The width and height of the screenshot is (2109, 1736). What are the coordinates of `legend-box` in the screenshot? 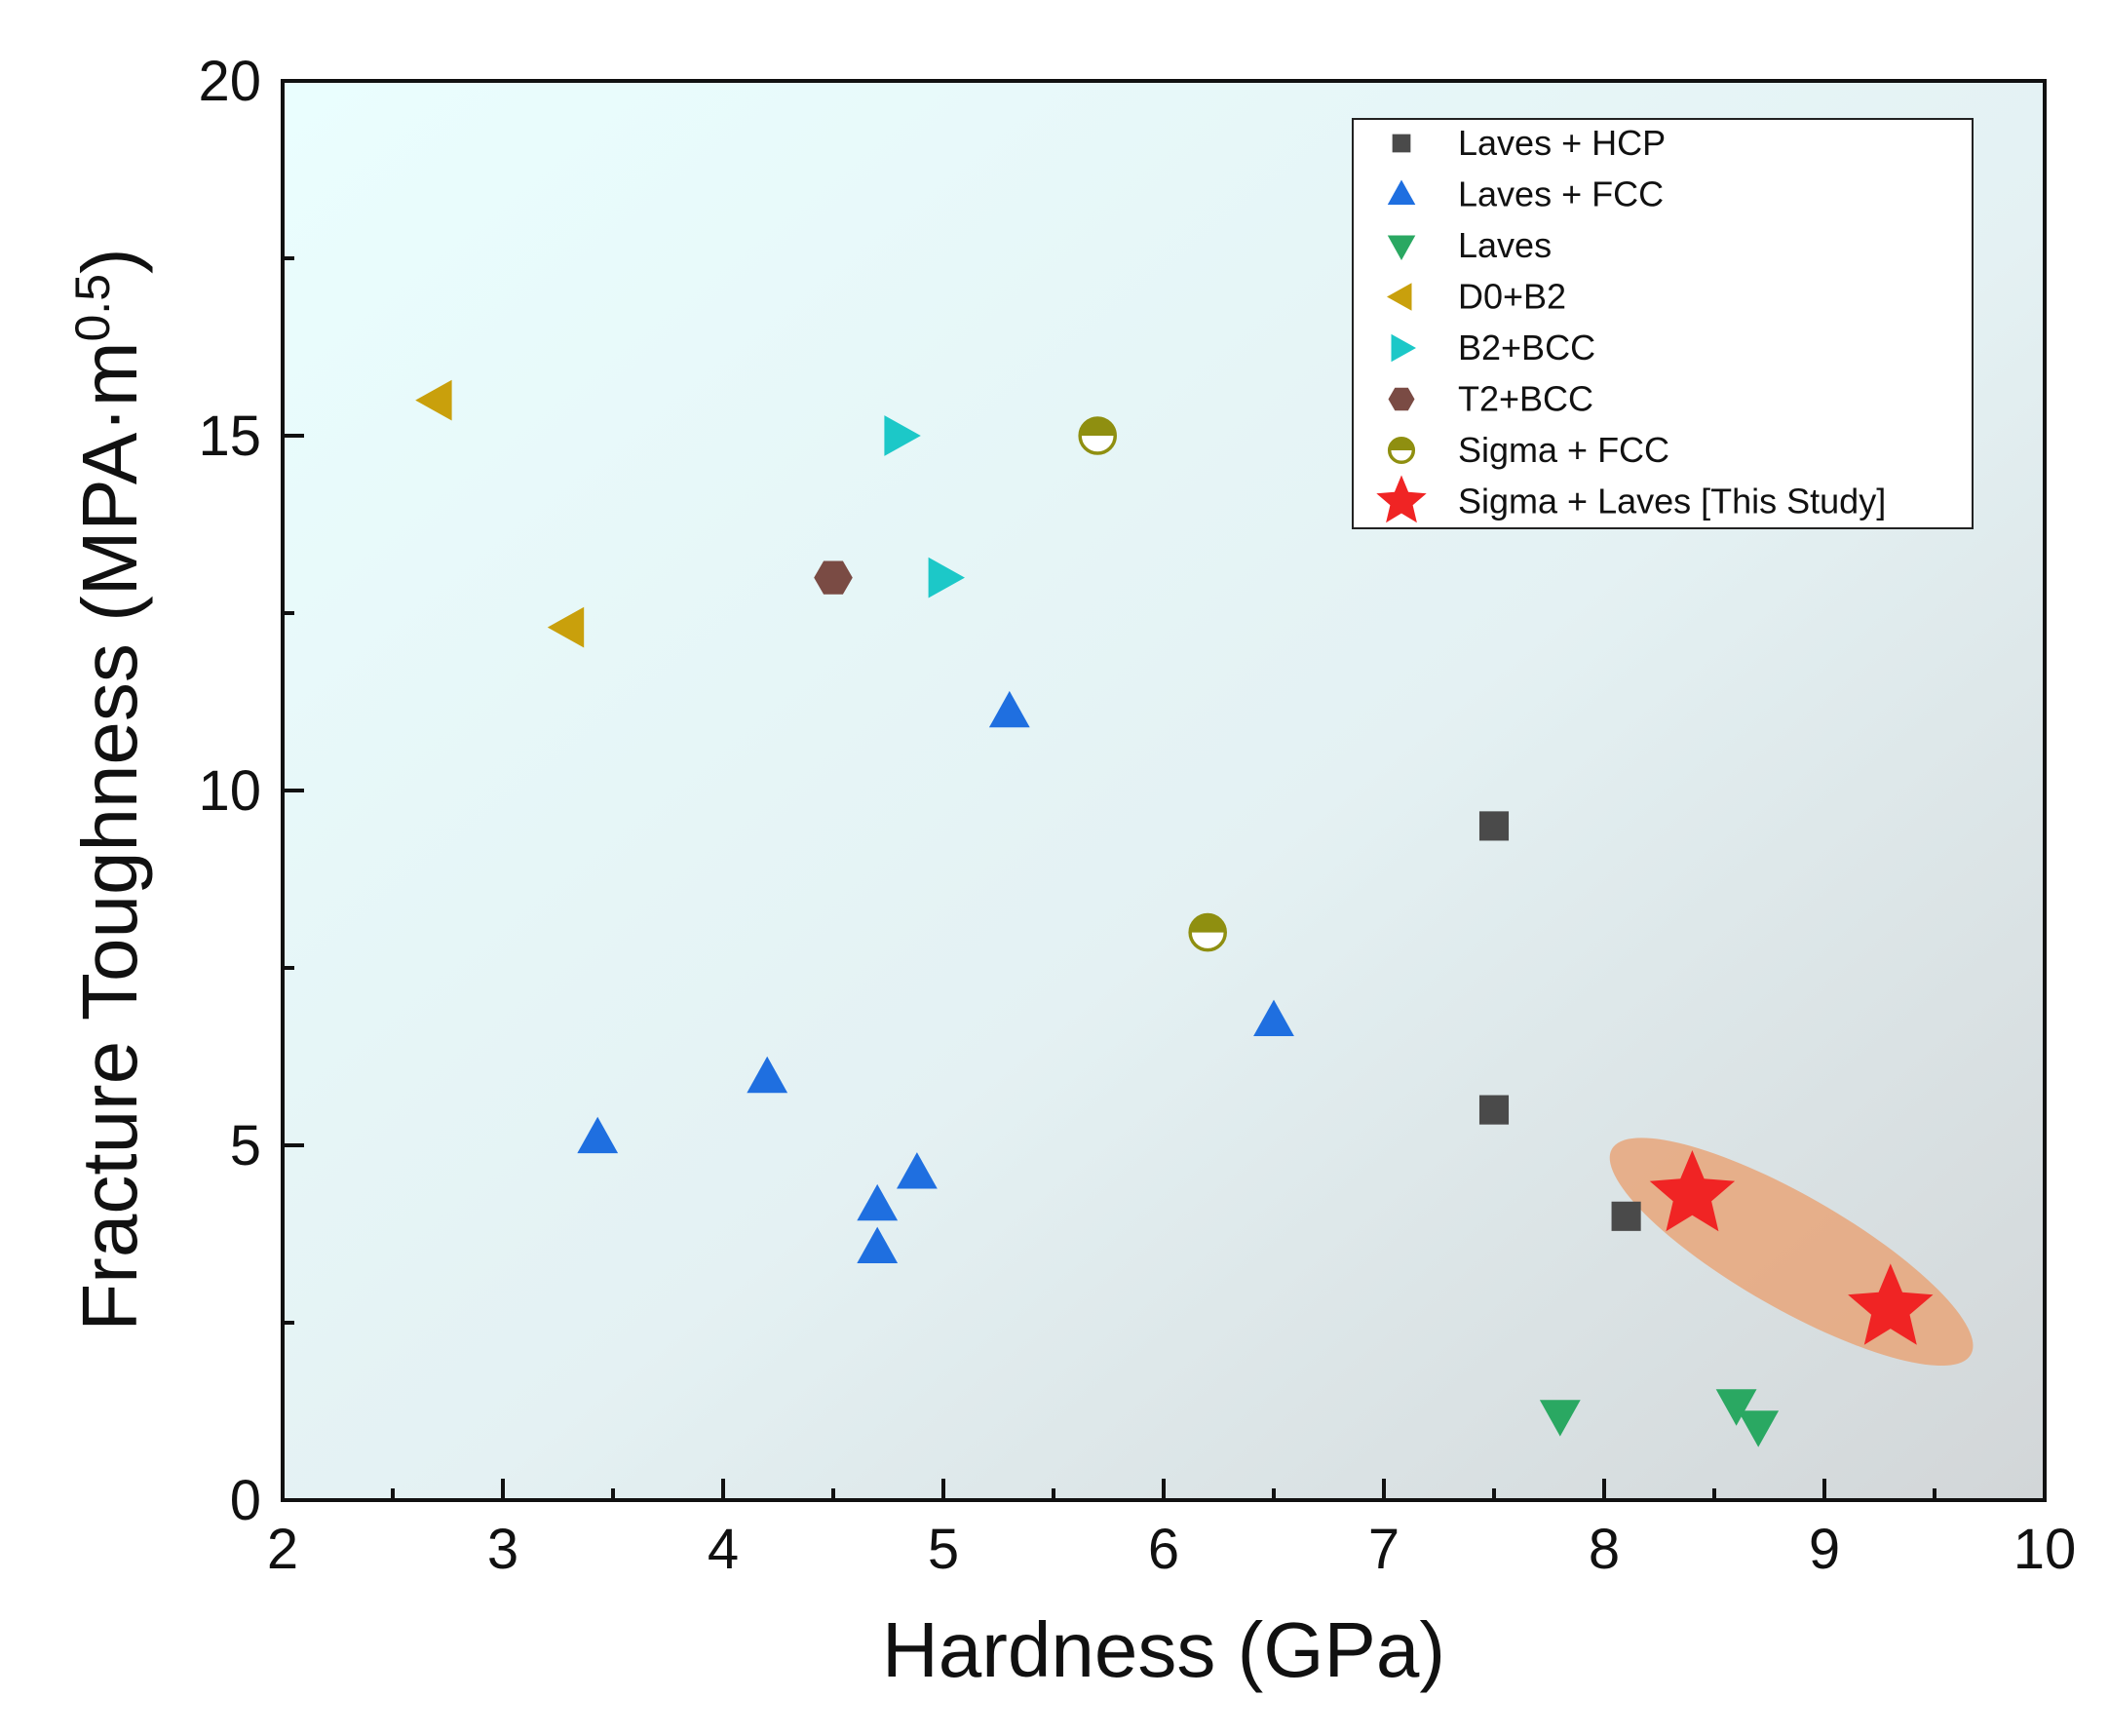 It's located at (1663, 323).